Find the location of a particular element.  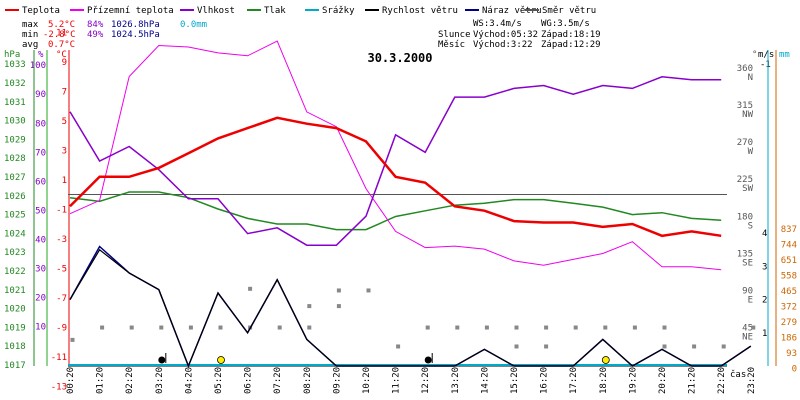

tick-hpa: 1021 is located at coordinates (15, 291).